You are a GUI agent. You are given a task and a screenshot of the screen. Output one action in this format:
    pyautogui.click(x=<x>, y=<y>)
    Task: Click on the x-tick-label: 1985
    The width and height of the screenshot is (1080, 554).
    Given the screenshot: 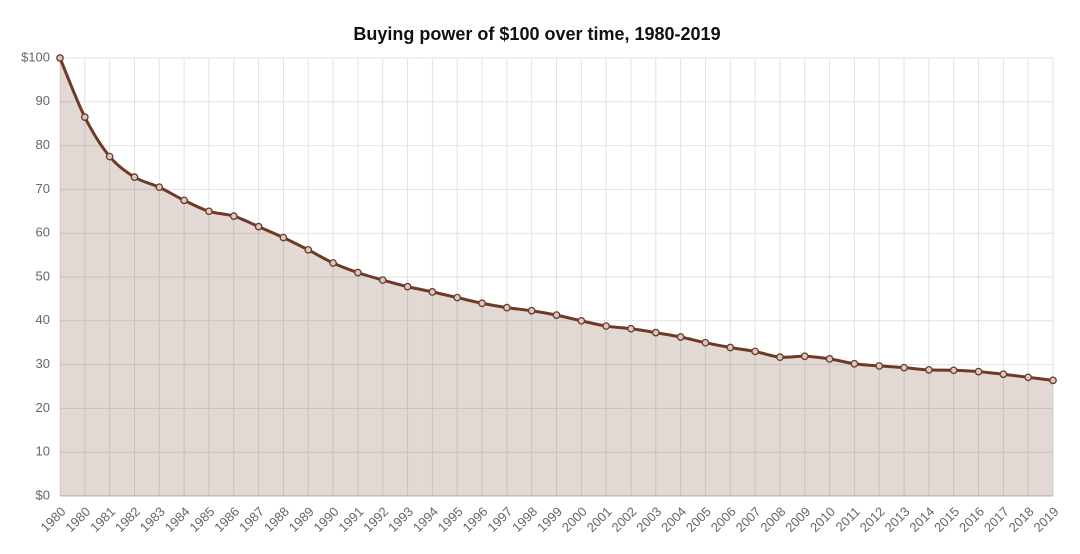 What is the action you would take?
    pyautogui.click(x=201, y=519)
    